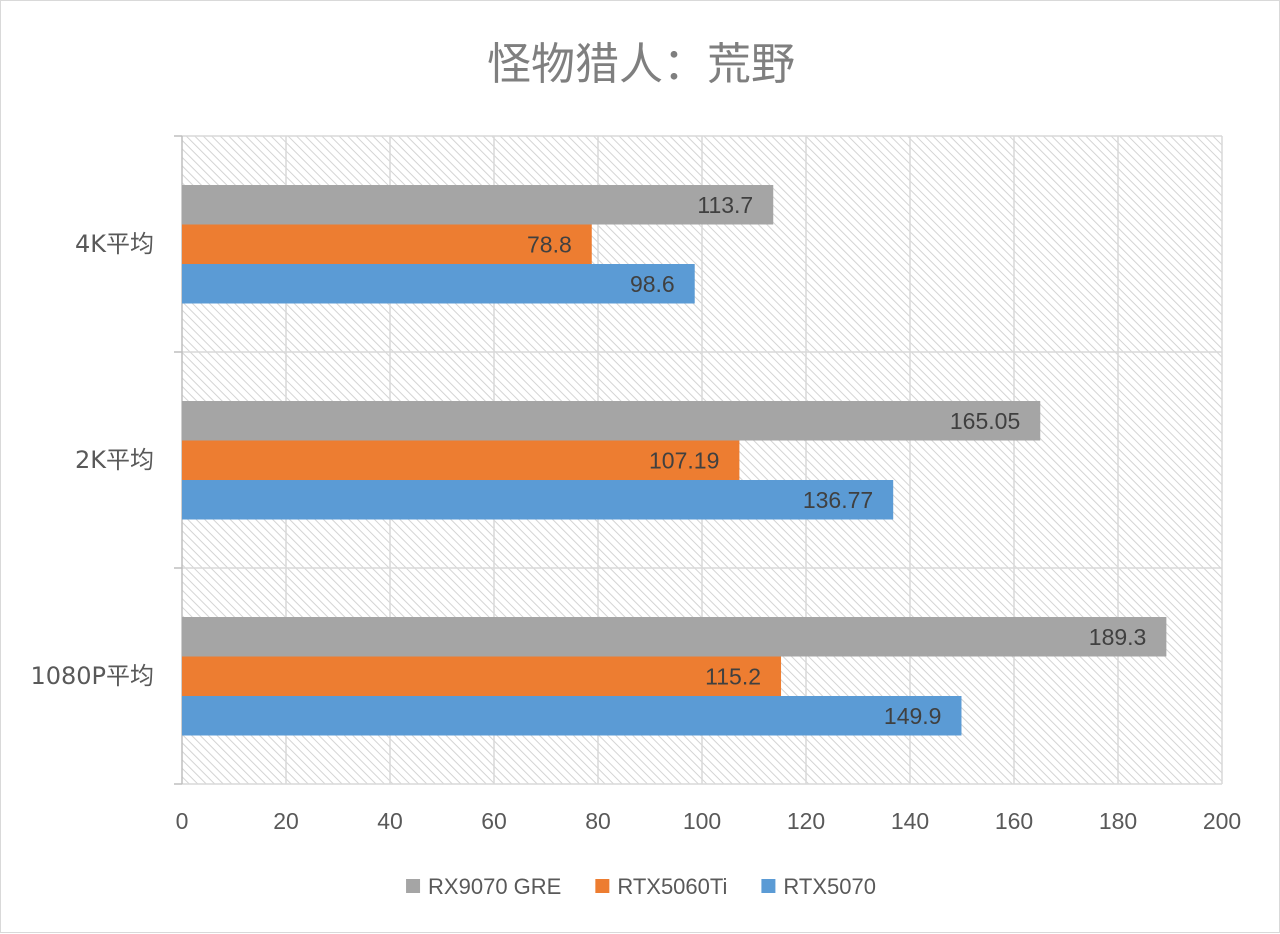 The image size is (1280, 934). Describe the element at coordinates (672, 886) in the screenshot. I see `legend-label: RTX5060Ti` at that location.